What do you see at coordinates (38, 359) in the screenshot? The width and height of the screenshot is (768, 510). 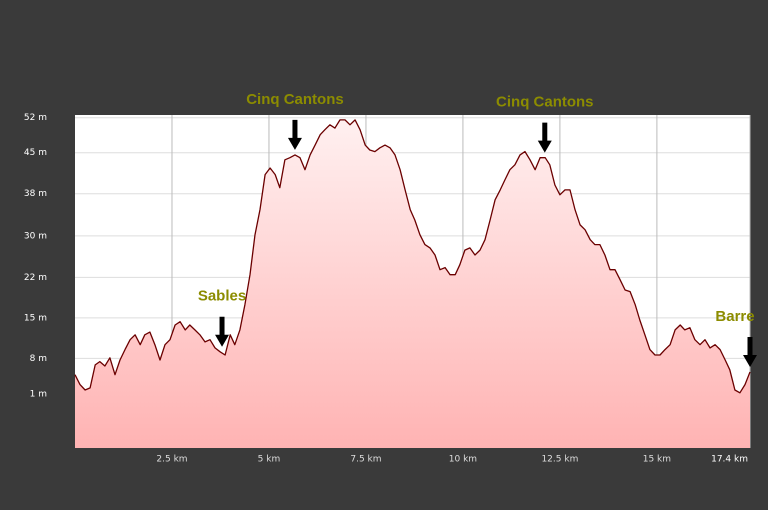 I see `y-tick-label: 8 m` at bounding box center [38, 359].